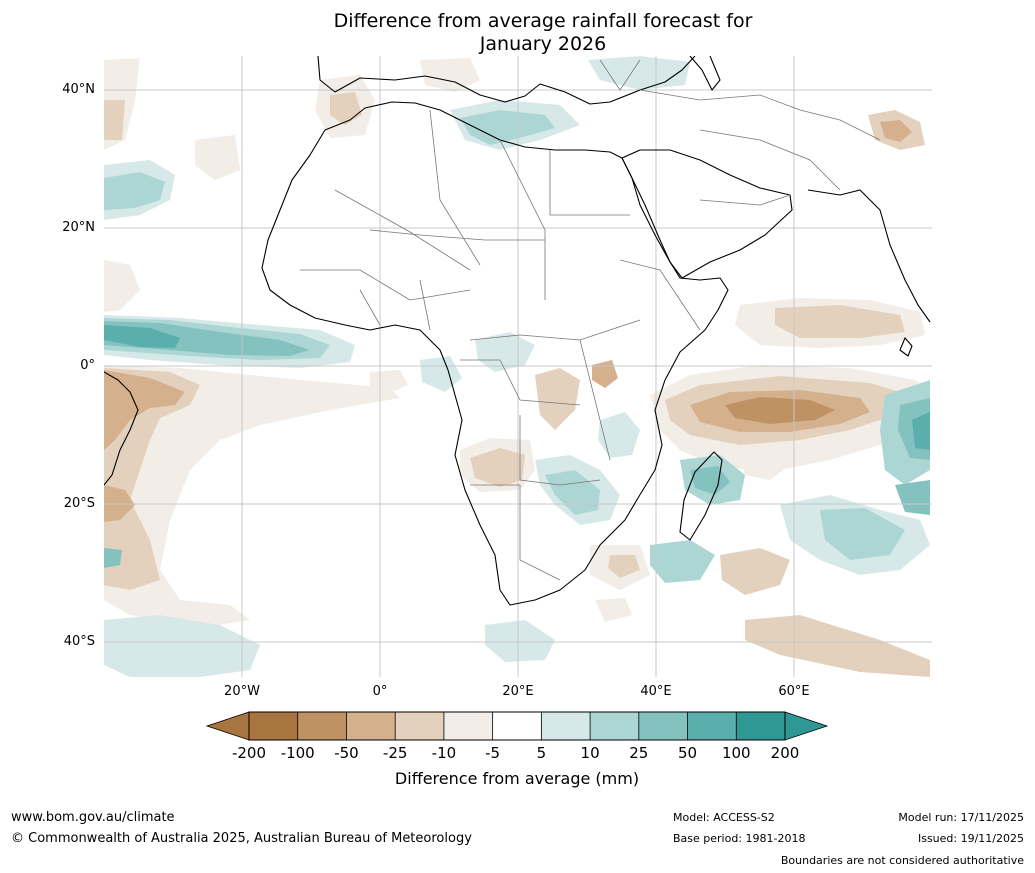 This screenshot has height=873, width=1035. I want to click on colorbar-tick-label: 5, so click(541, 753).